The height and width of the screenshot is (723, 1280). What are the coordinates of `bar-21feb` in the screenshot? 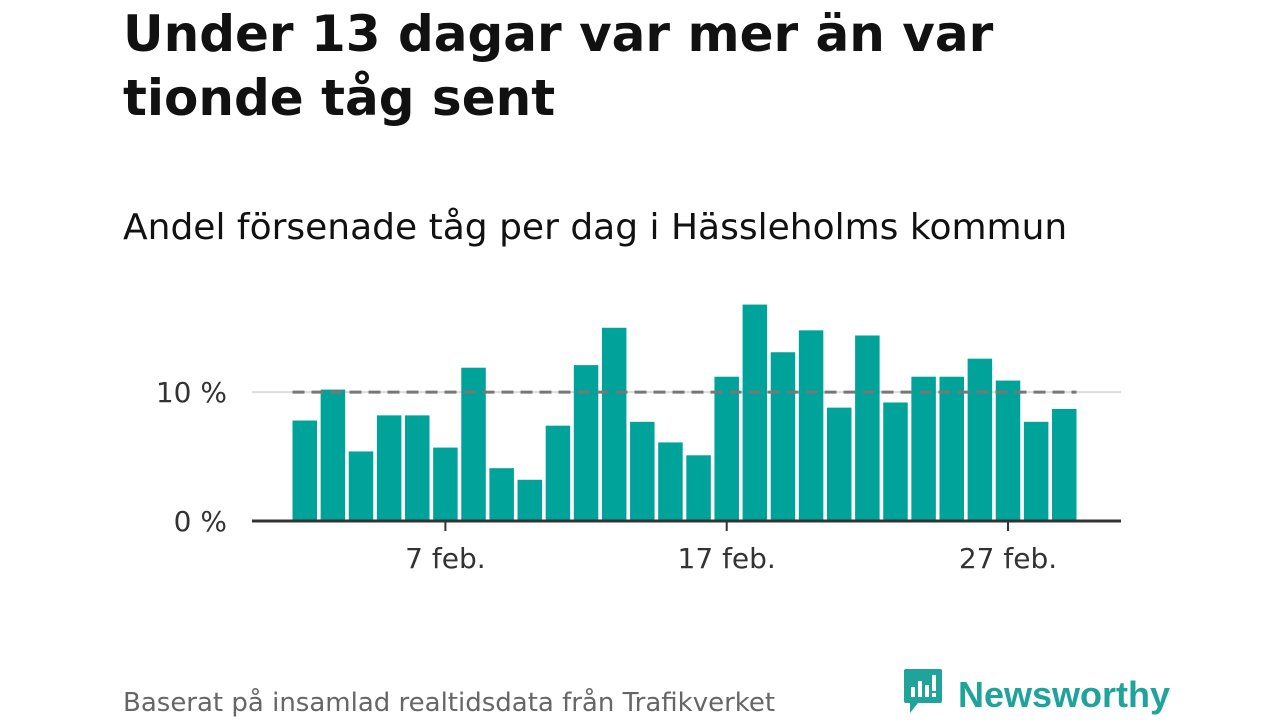 It's located at (839, 464).